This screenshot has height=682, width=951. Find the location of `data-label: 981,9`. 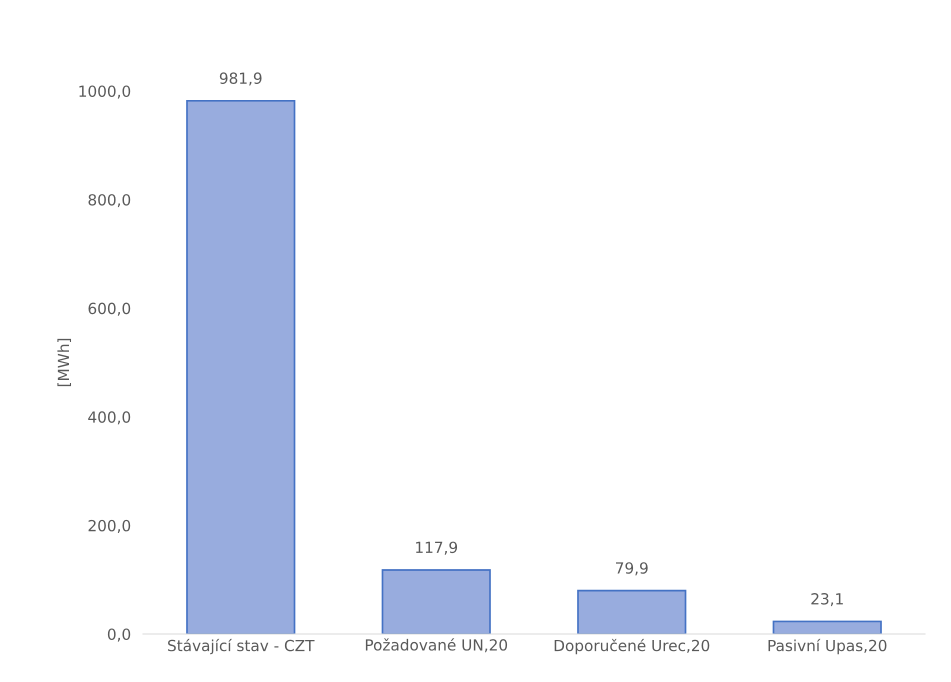

data-label: 981,9 is located at coordinates (241, 79).